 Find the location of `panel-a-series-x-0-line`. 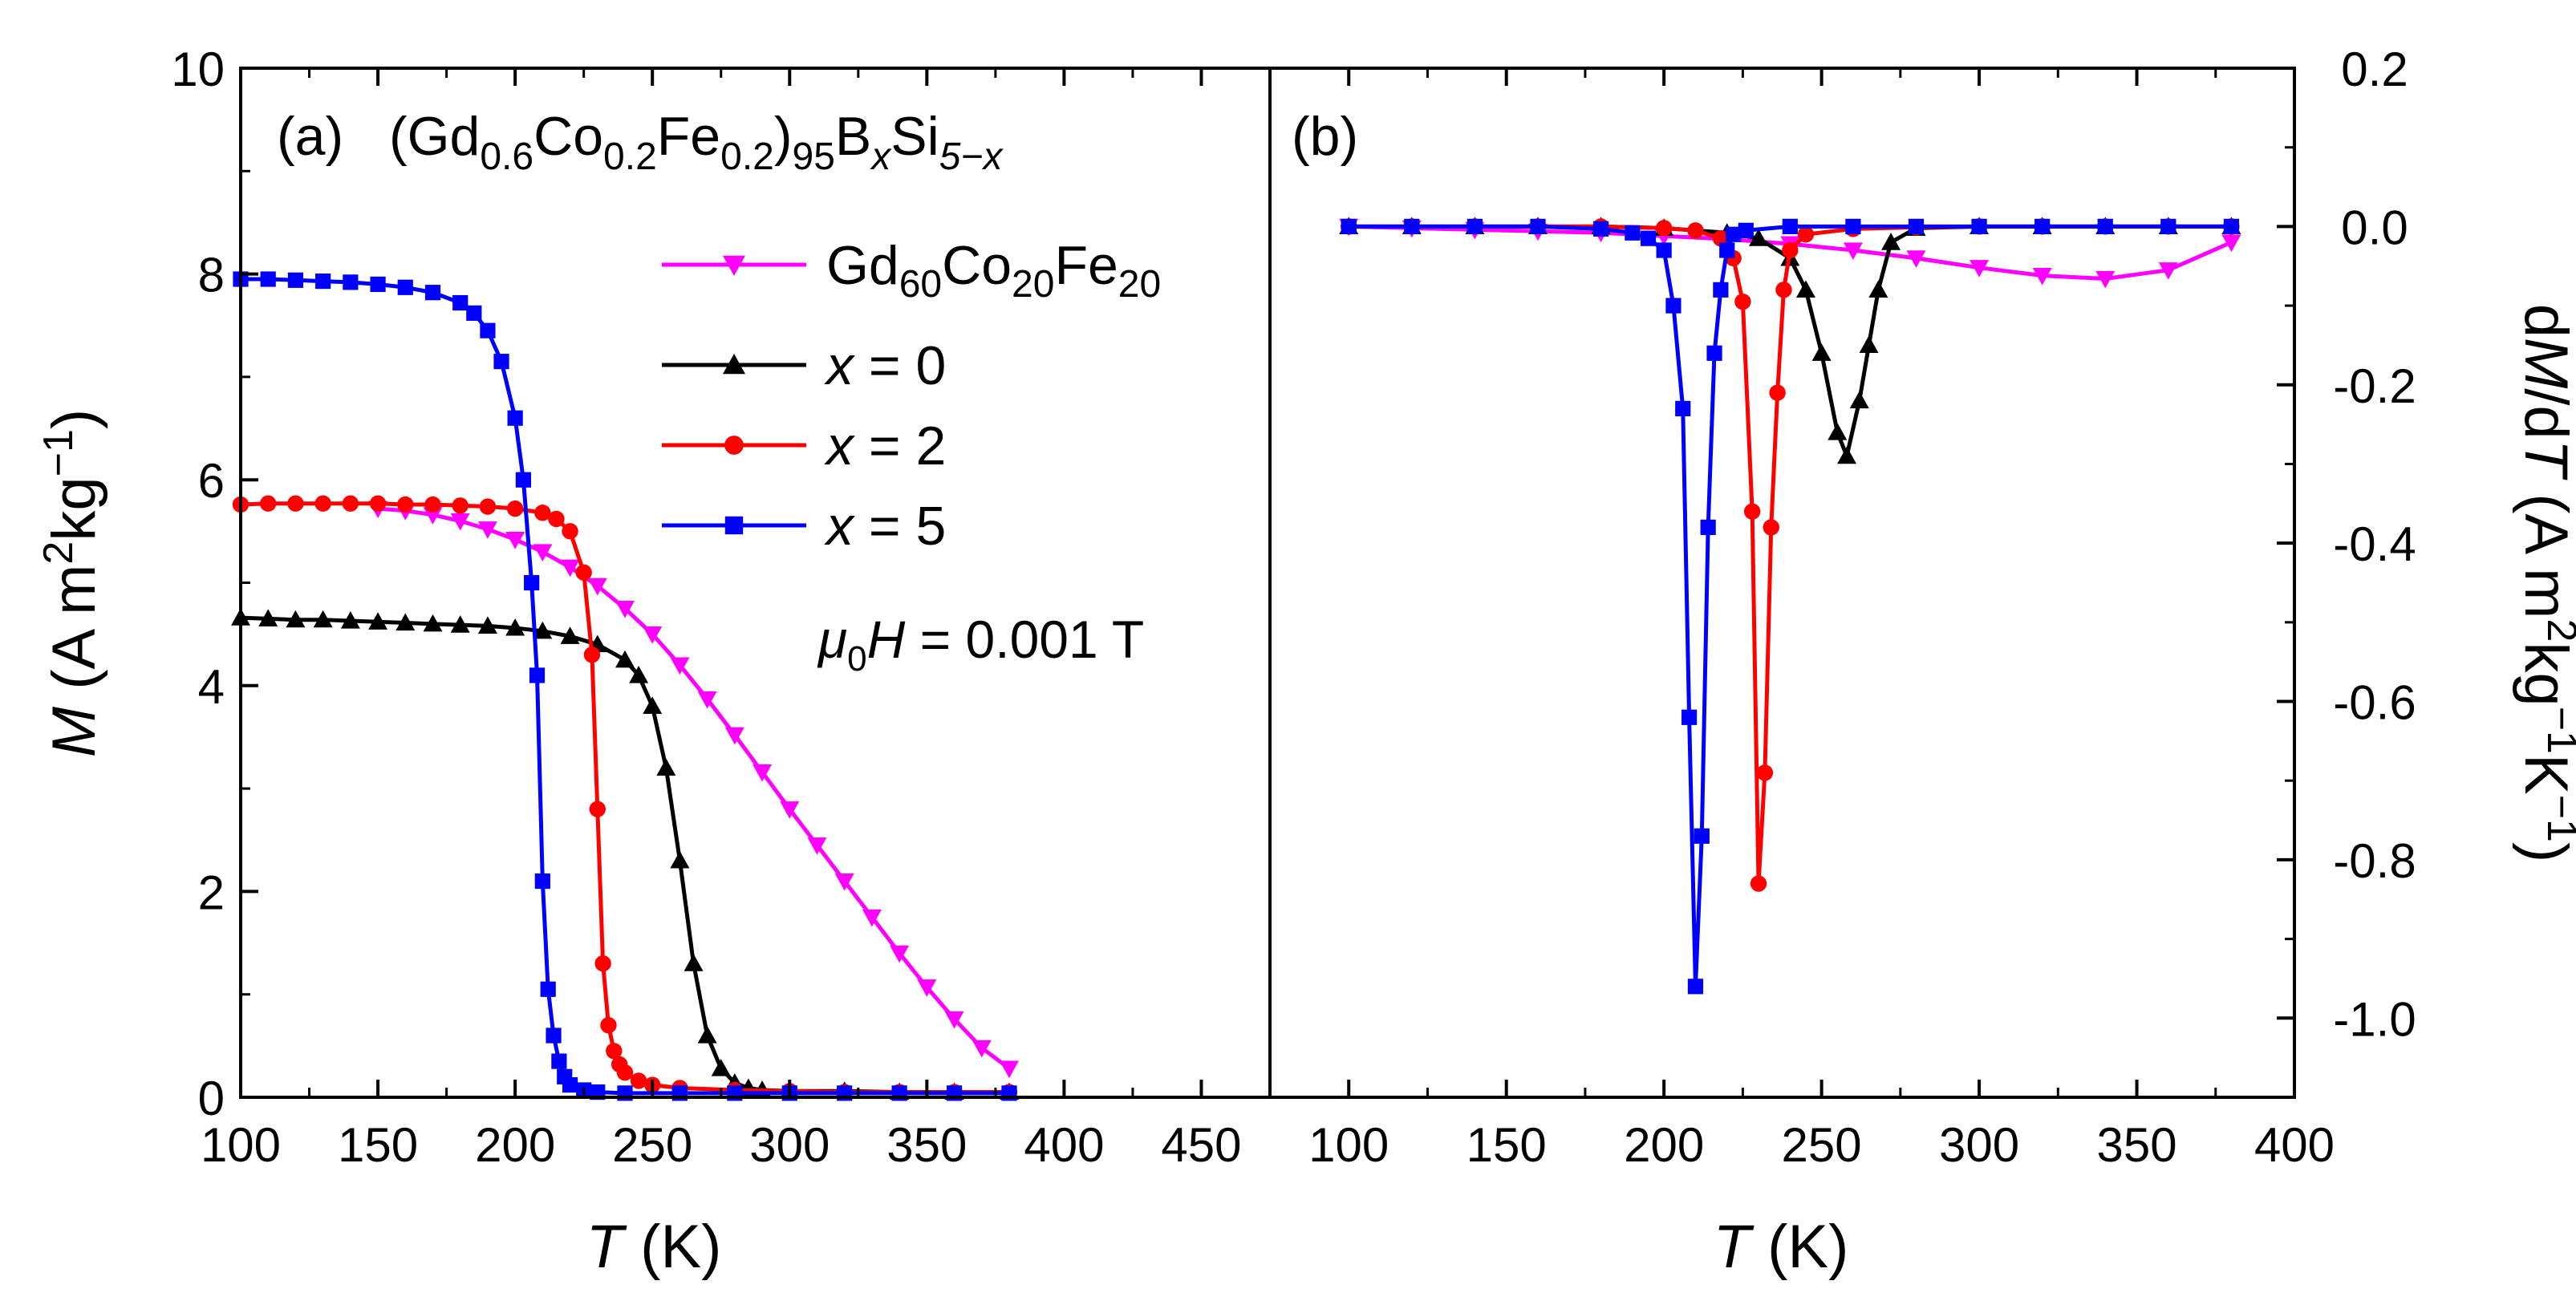

panel-a-series-x-0-line is located at coordinates (624, 855).